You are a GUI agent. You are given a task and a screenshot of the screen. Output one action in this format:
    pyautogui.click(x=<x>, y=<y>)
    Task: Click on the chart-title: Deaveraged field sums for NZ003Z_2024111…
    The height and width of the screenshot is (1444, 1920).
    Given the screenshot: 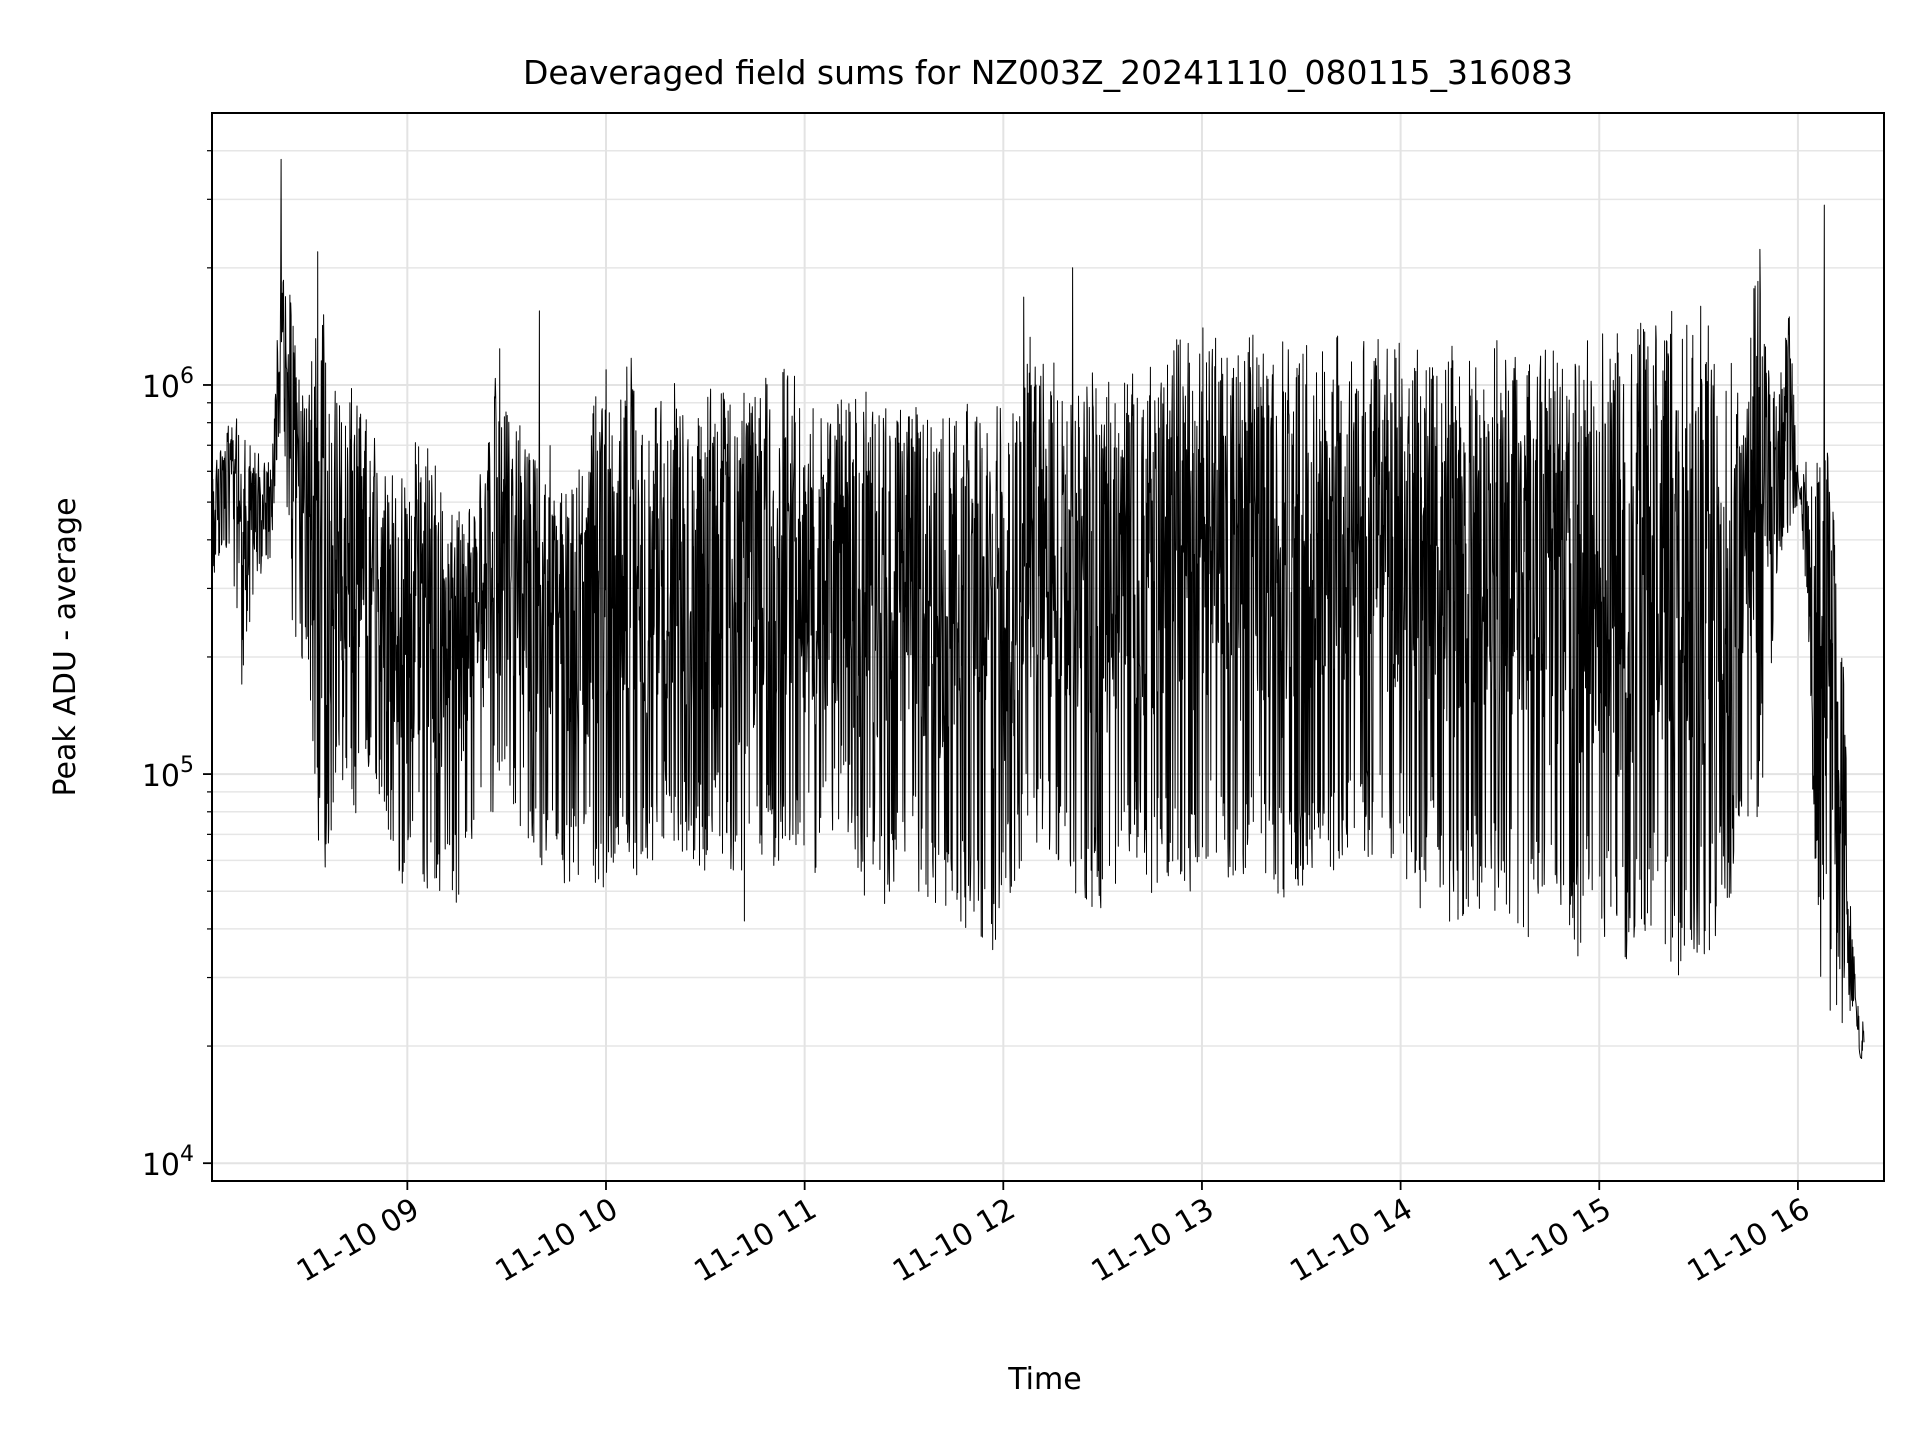 What is the action you would take?
    pyautogui.click(x=1048, y=72)
    